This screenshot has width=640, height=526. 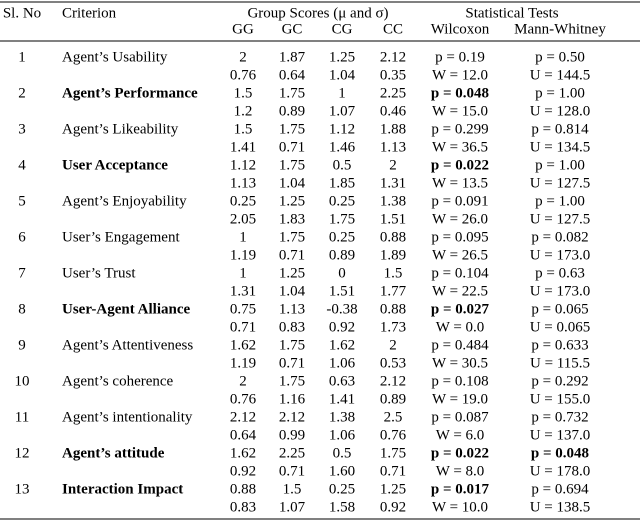 What do you see at coordinates (559, 417) in the screenshot?
I see `test-value: p = 0.732` at bounding box center [559, 417].